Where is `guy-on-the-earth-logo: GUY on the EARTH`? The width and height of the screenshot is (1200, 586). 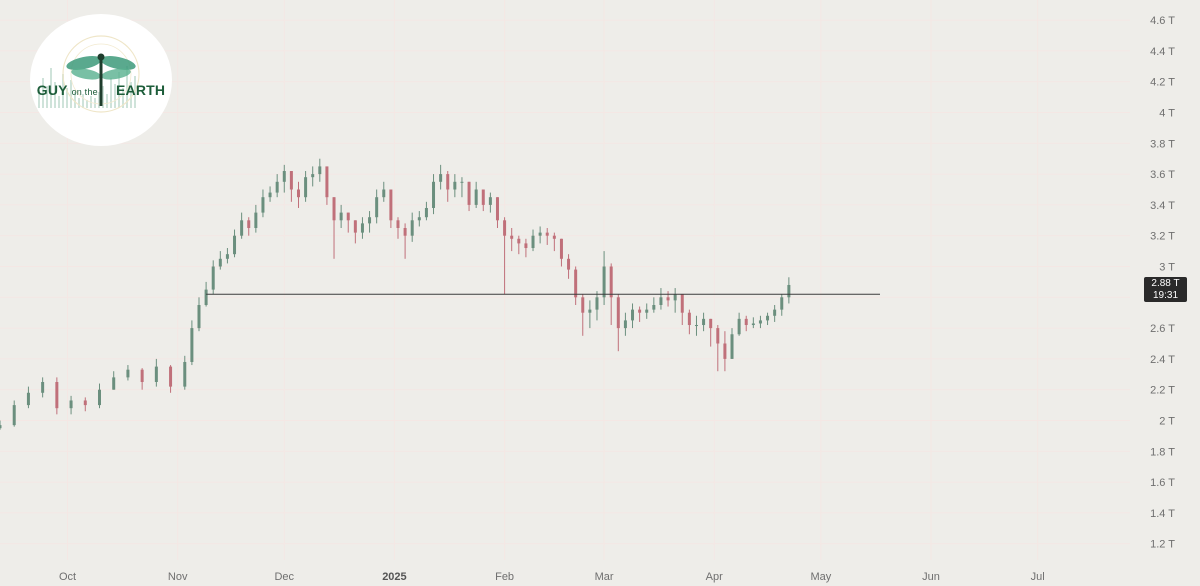 guy-on-the-earth-logo: GUY on the EARTH is located at coordinates (101, 80).